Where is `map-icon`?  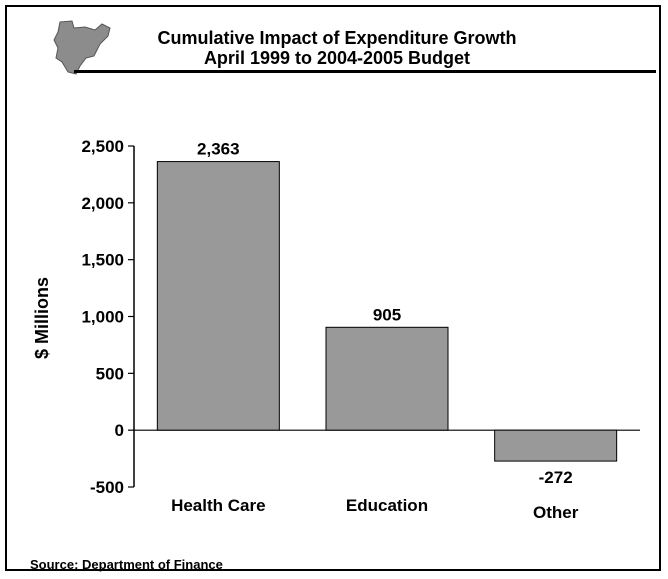
map-icon is located at coordinates (82, 47).